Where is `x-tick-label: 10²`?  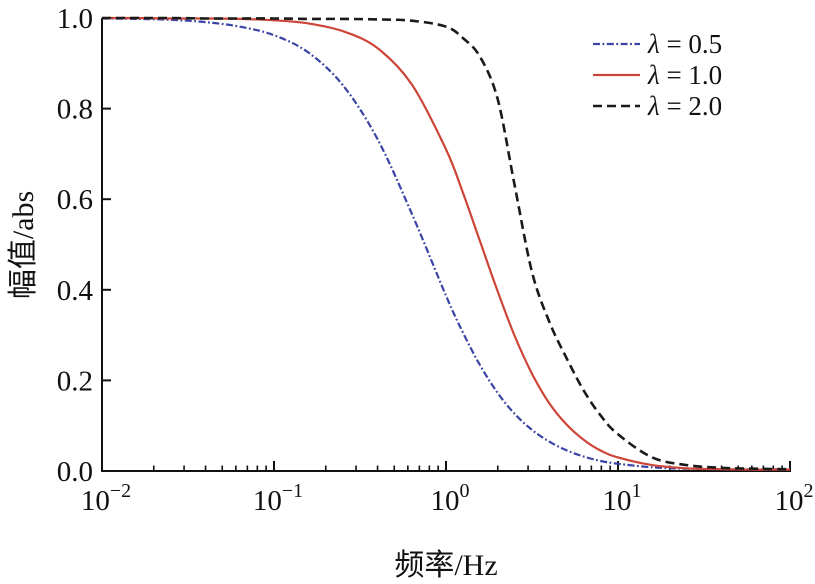 x-tick-label: 10² is located at coordinates (794, 498).